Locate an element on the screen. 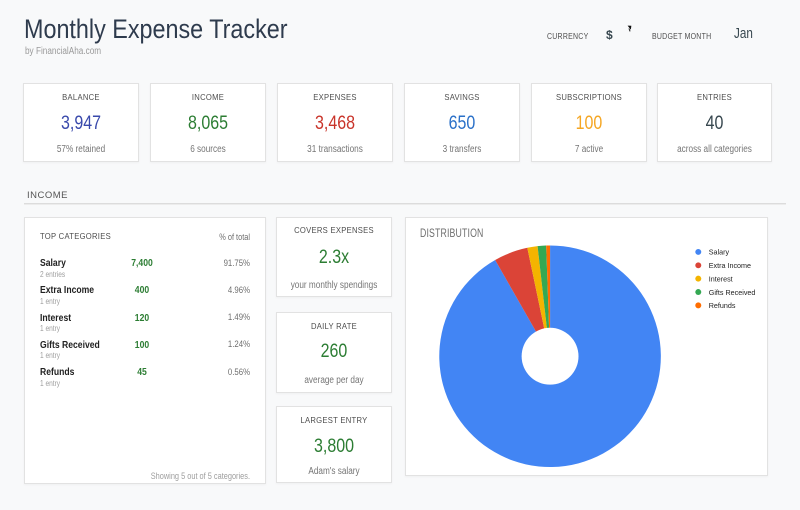  svg-text: Extra Income is located at coordinates (730, 266).